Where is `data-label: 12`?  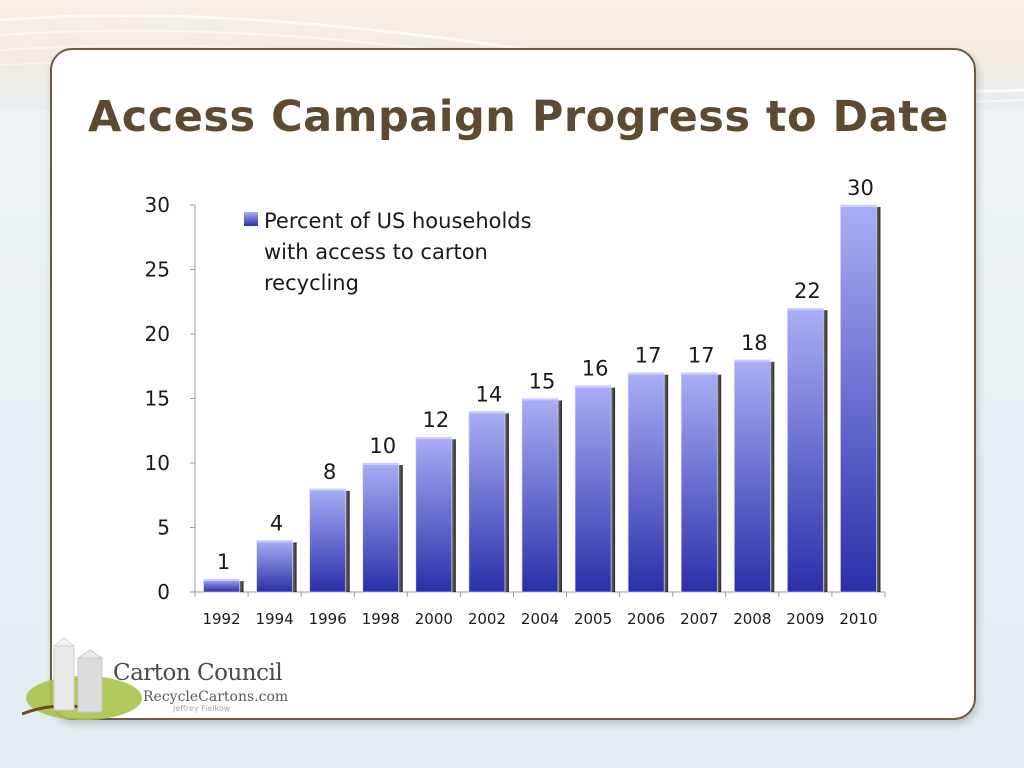
data-label: 12 is located at coordinates (435, 420).